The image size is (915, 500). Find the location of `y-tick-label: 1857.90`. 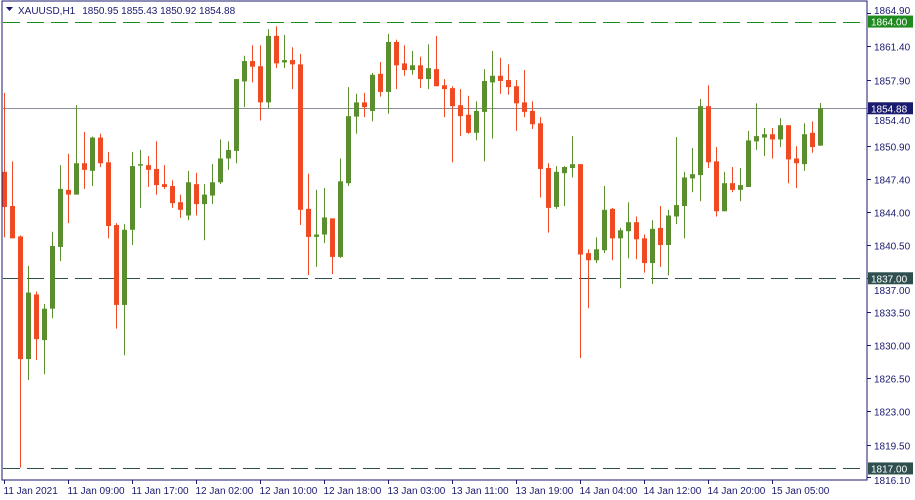

y-tick-label: 1857.90 is located at coordinates (892, 82).